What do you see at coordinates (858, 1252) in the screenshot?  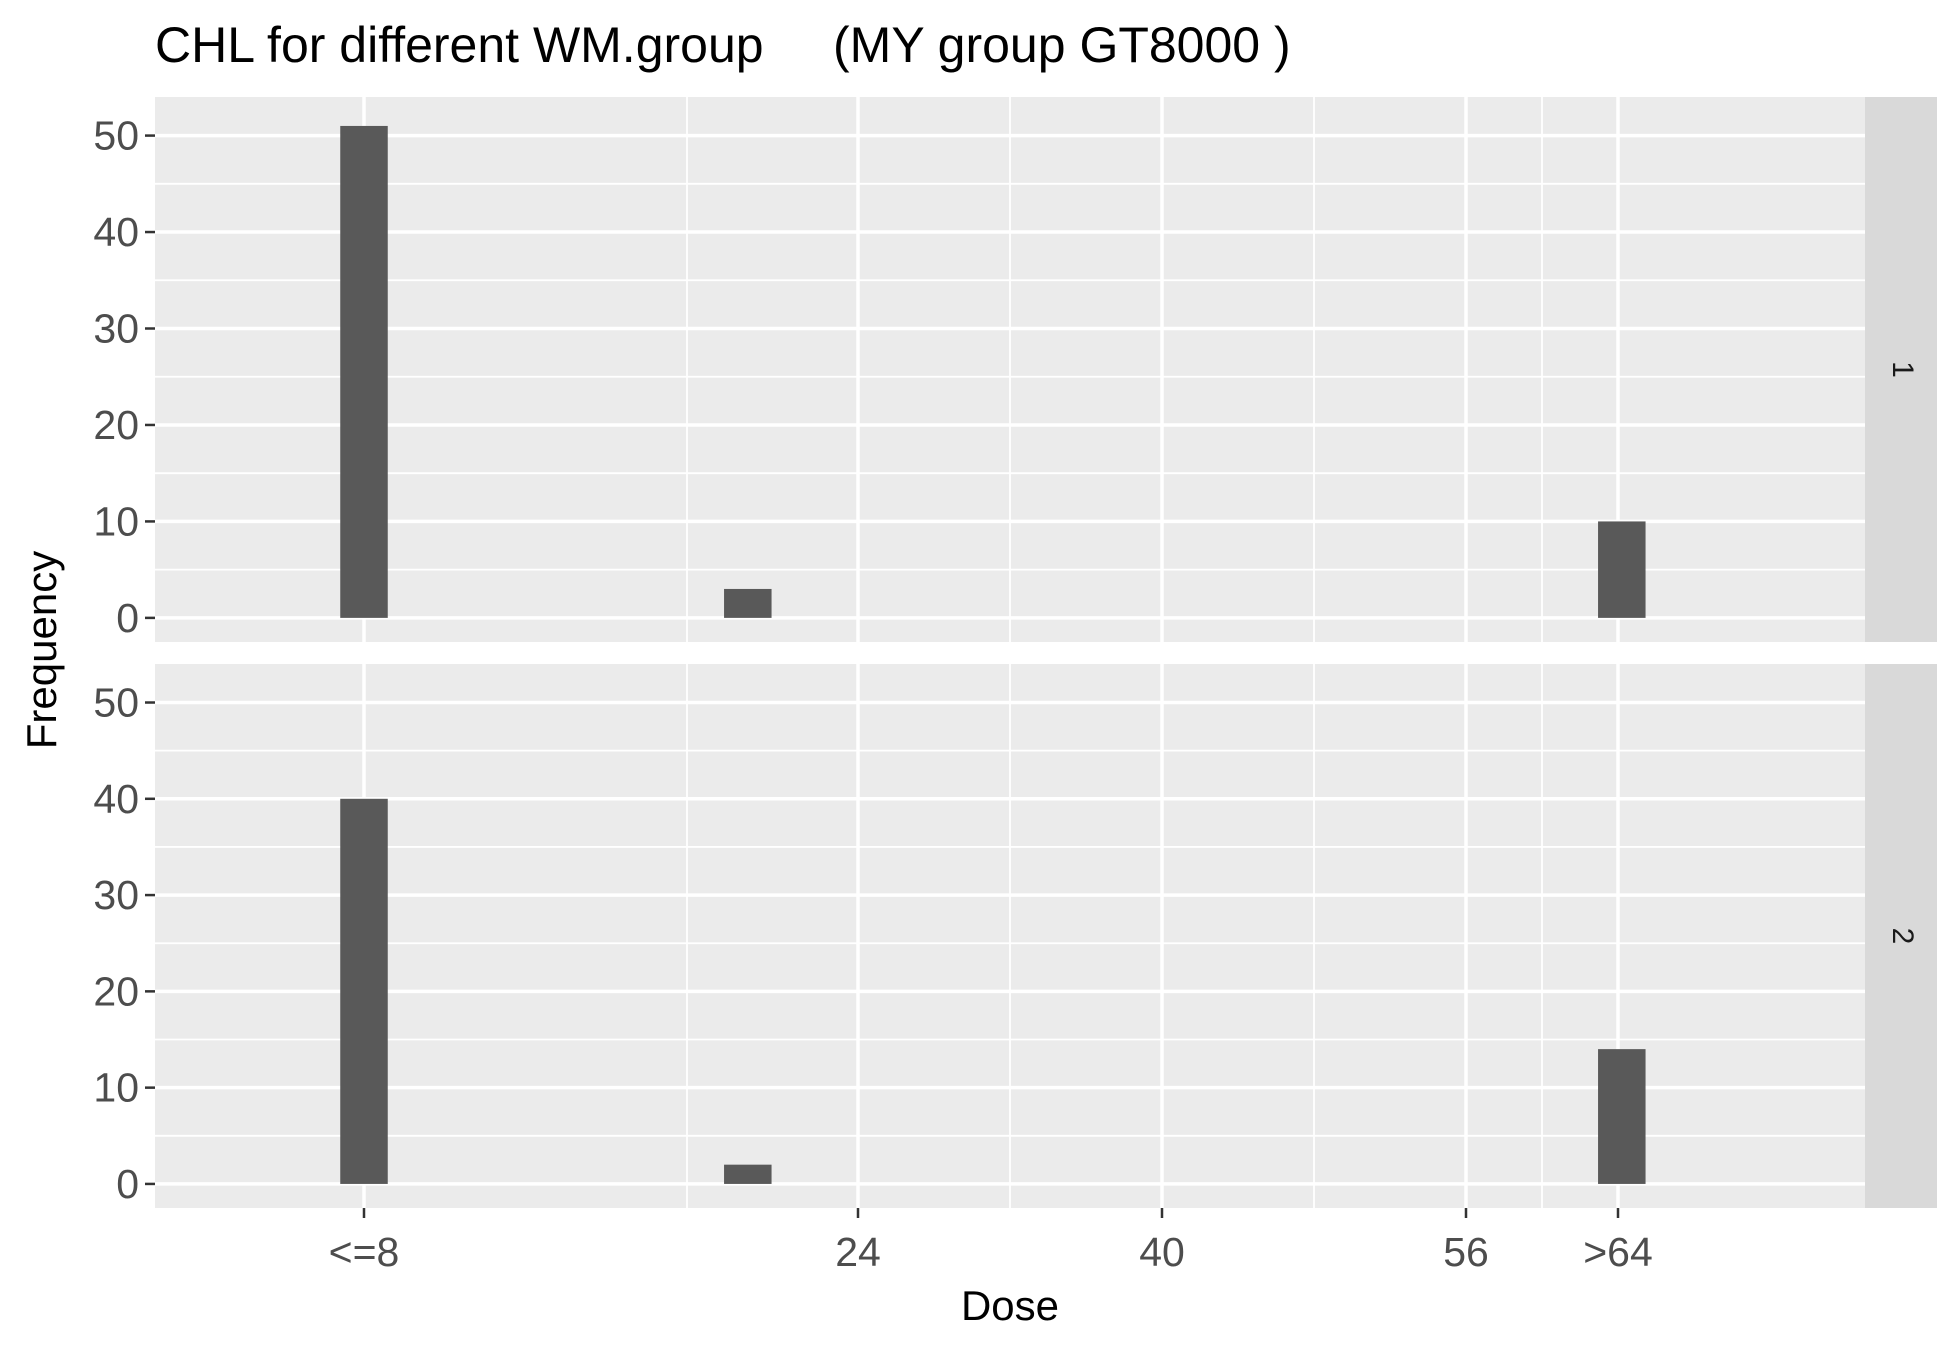 I see `x-tick-label: 24` at bounding box center [858, 1252].